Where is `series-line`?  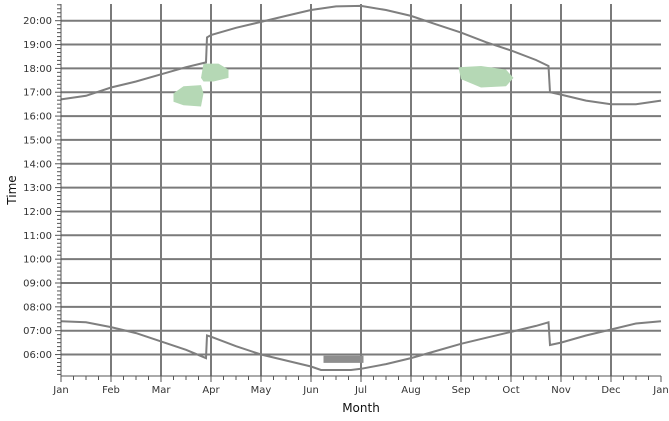 series-line is located at coordinates (361, 345).